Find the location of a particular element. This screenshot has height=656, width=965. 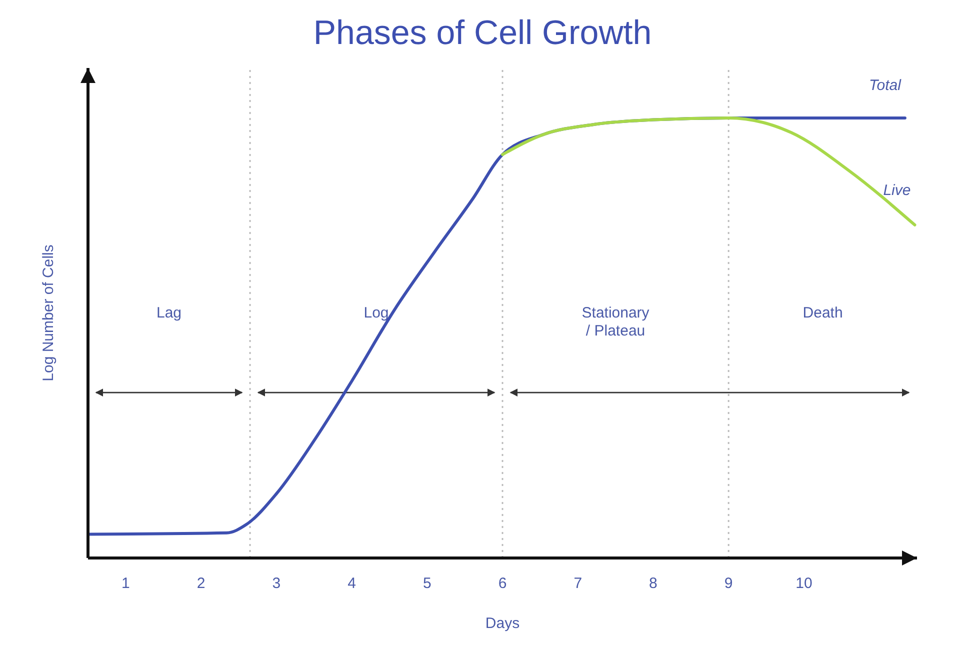

x-tick-label: 6 is located at coordinates (502, 583).